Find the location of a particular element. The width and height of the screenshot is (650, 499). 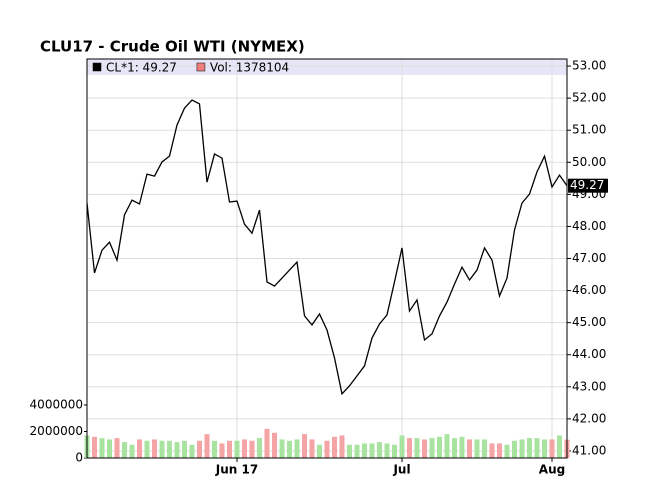

y-tick-label: 46.00 is located at coordinates (589, 290).